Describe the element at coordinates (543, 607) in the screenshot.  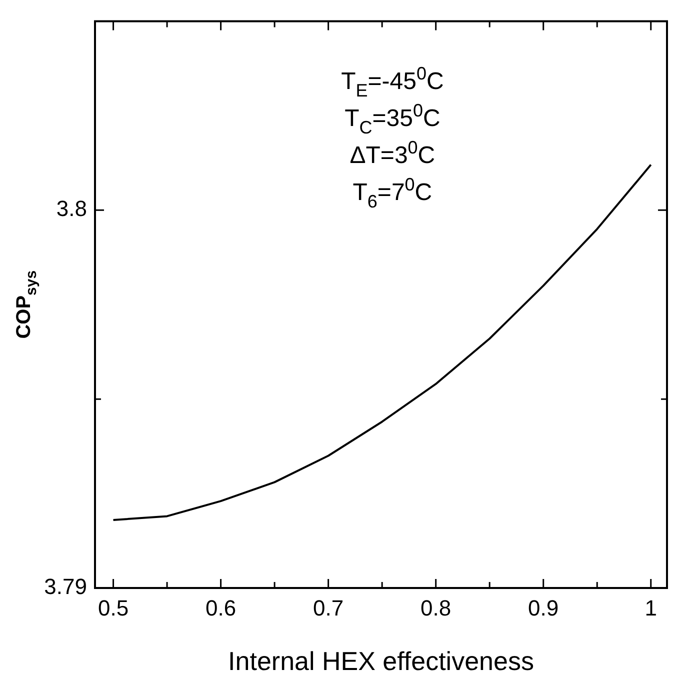
I see `x-tick-label: 0.9` at that location.